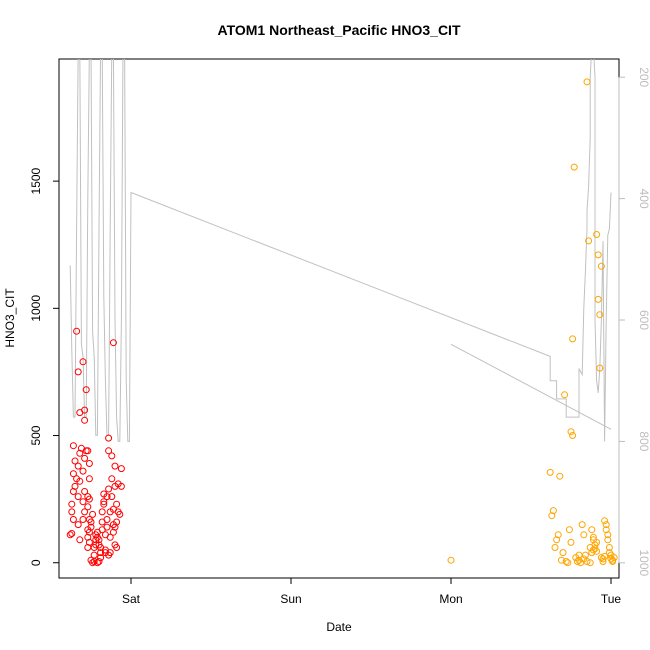 The image size is (650, 650). Describe the element at coordinates (290, 599) in the screenshot. I see `bottom-tick-label: Sun` at that location.